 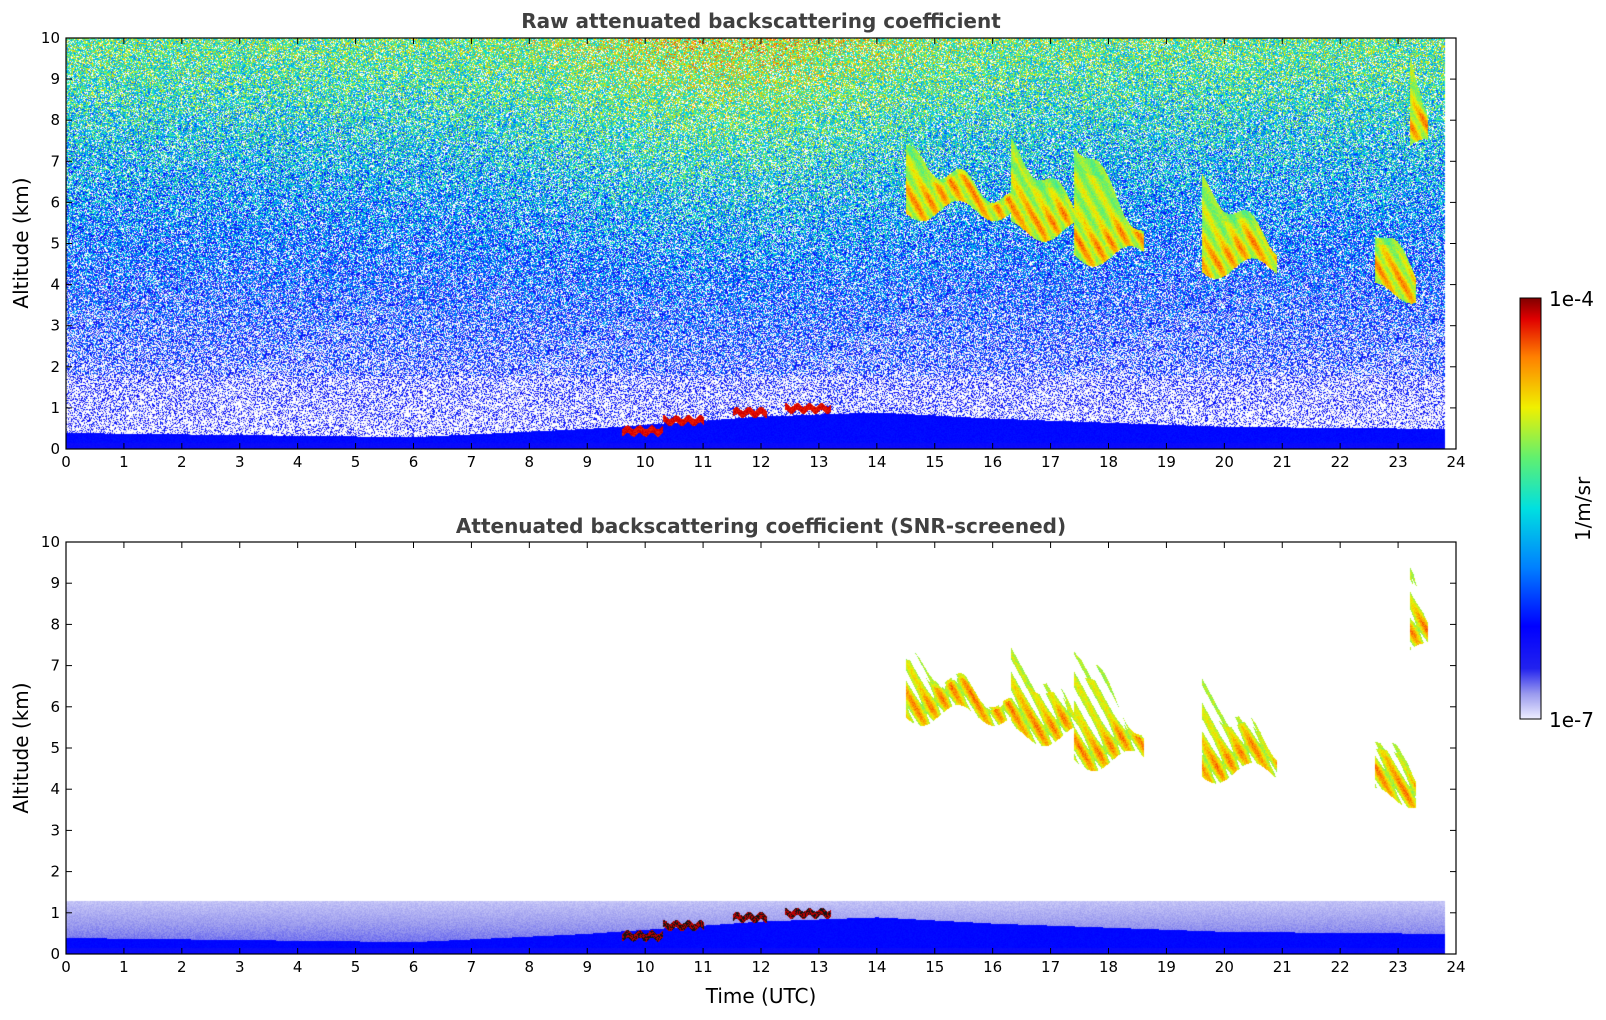 What do you see at coordinates (21, 242) in the screenshot?
I see `panel-raw-ylabel: Altitude (km)` at bounding box center [21, 242].